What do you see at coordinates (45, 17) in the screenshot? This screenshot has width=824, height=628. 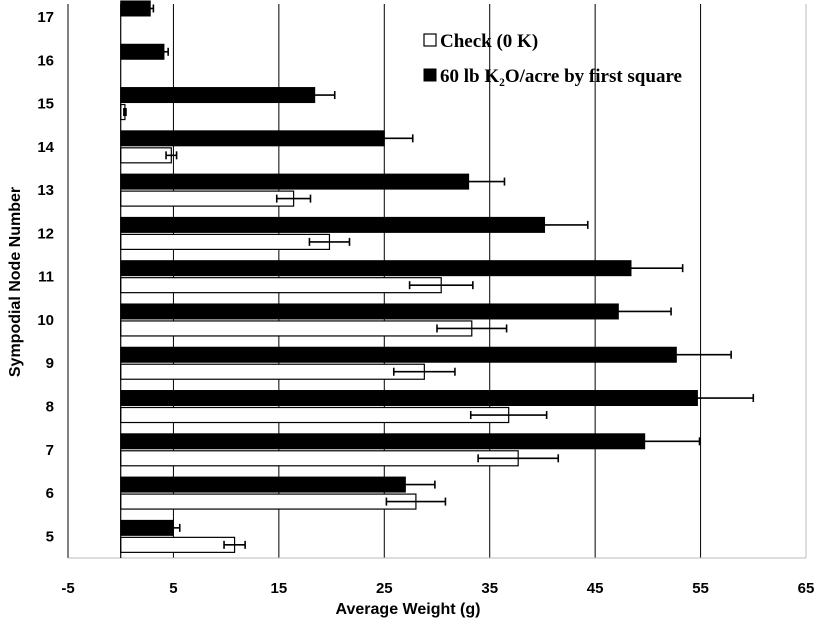 I see `y-tick-label-17: 17` at bounding box center [45, 17].